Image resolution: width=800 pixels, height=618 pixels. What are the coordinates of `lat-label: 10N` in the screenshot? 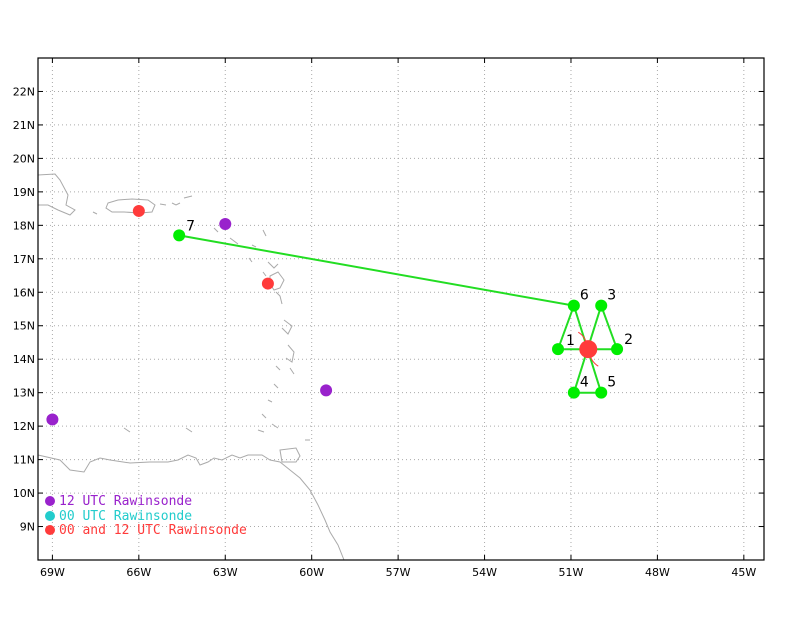 It's located at (24, 493).